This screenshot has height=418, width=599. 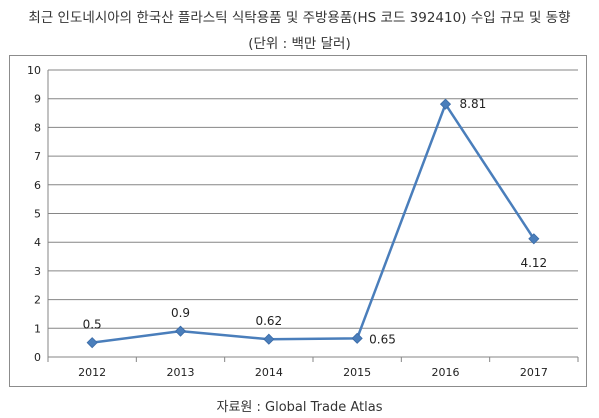 I want to click on x-tick-label: 2017, so click(x=534, y=372).